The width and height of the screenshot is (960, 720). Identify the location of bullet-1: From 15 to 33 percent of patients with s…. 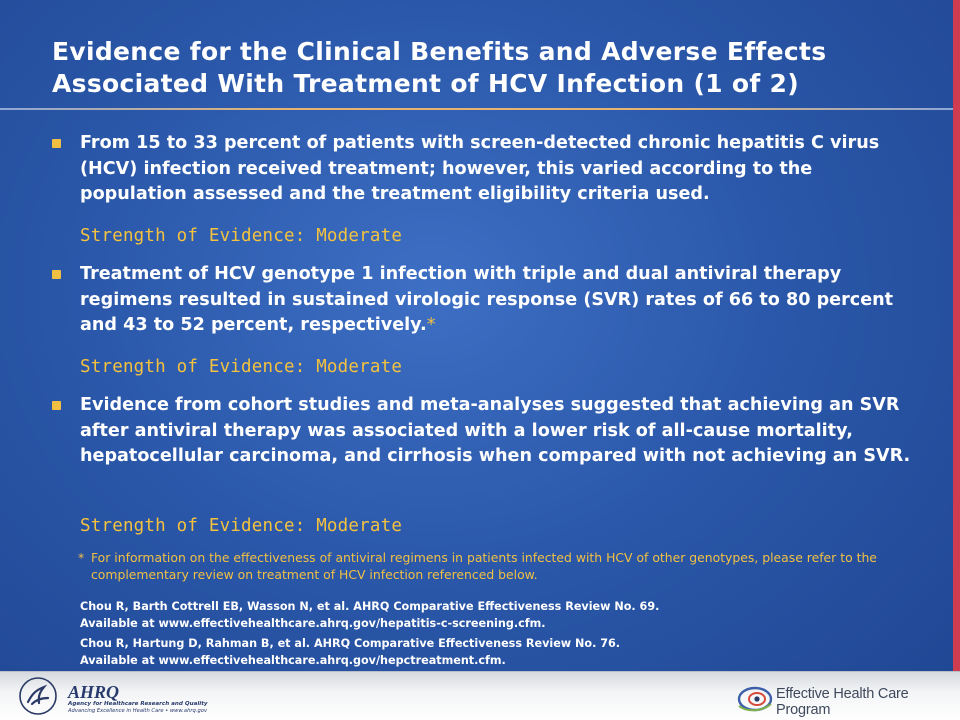
(487, 169).